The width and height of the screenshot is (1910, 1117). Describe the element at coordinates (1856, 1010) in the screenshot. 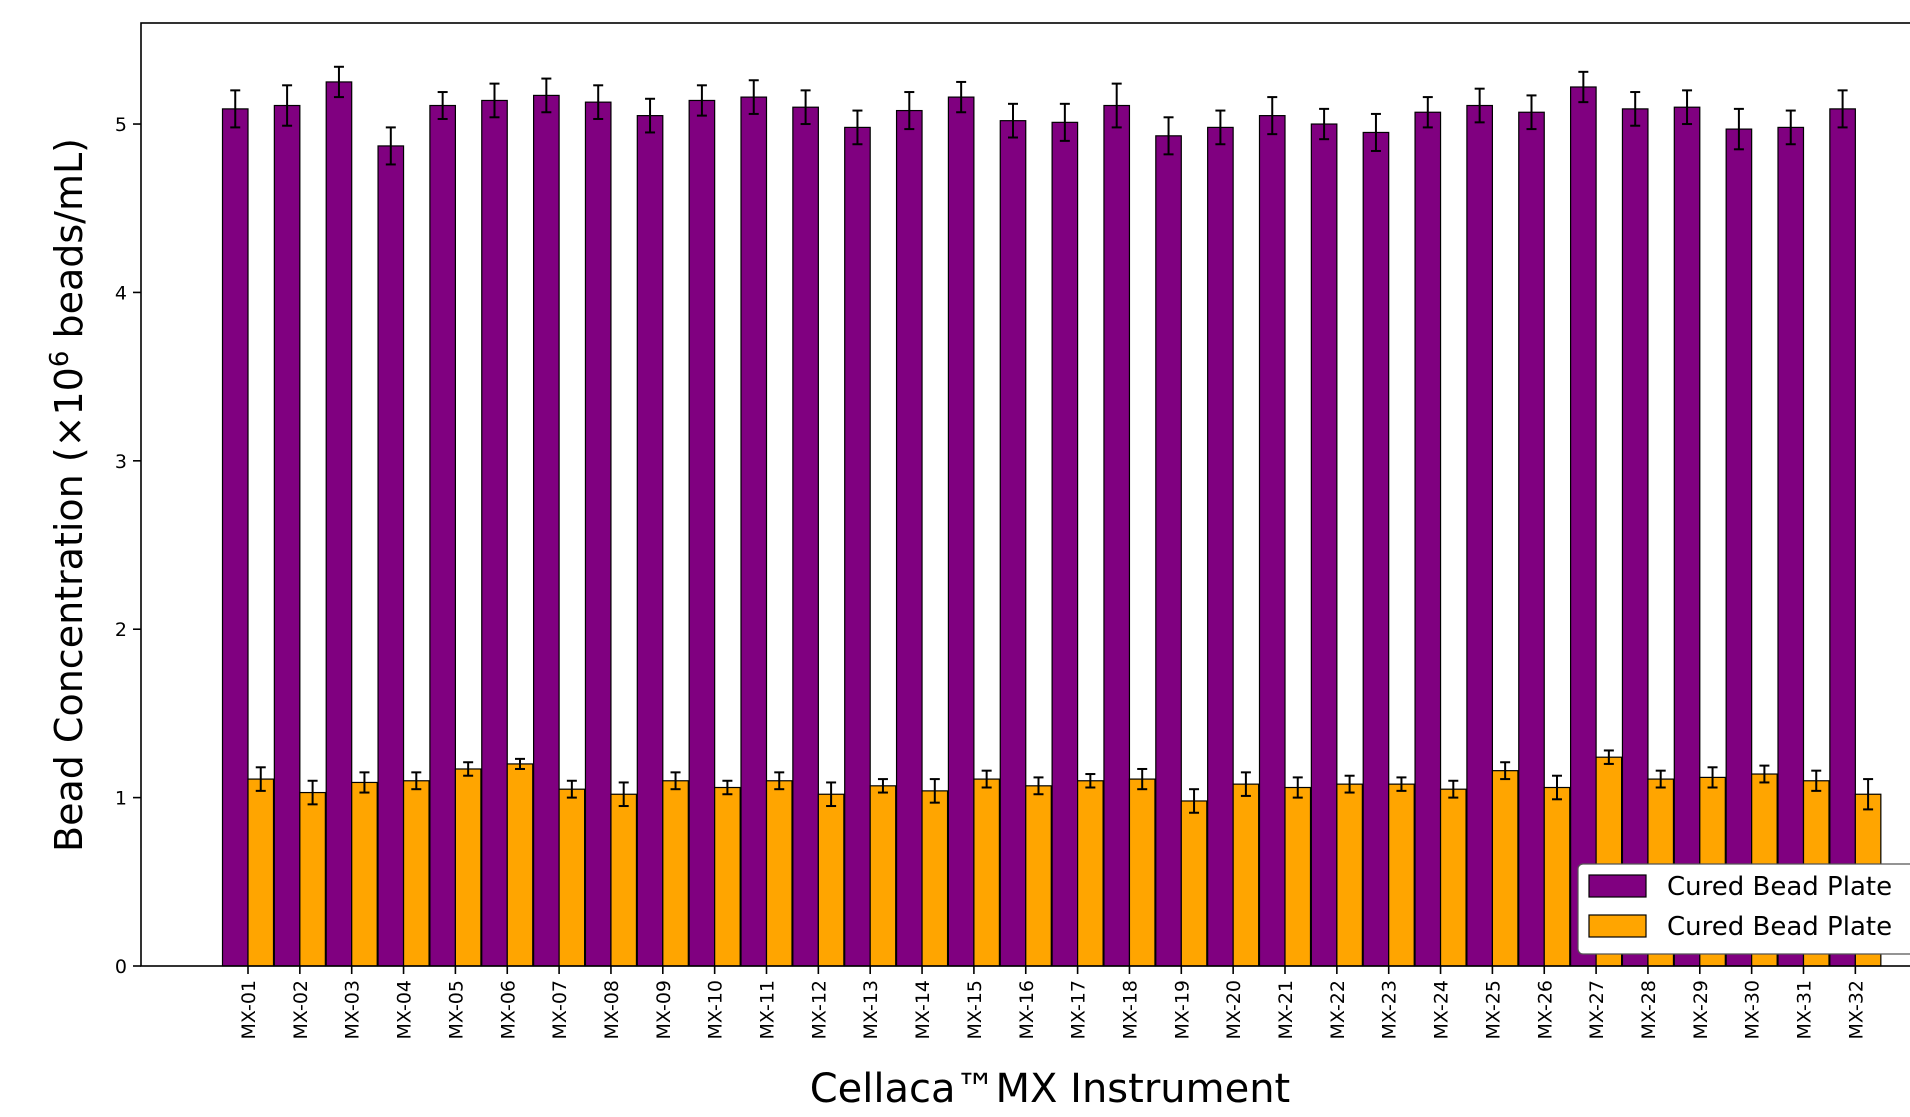

I see `x-tick-label: MX-32` at that location.